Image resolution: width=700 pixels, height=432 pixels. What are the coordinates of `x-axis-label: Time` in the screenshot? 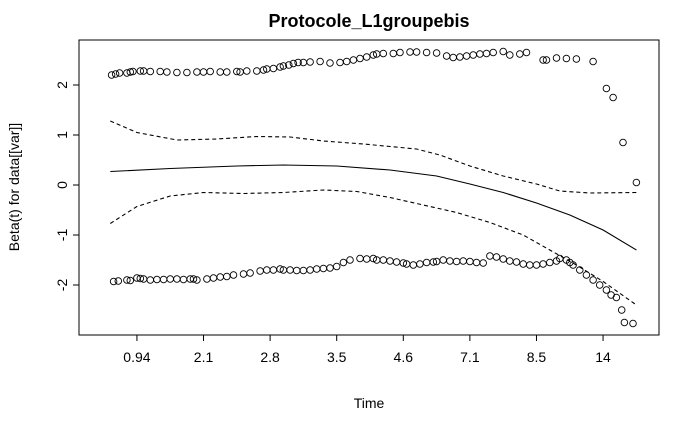 It's located at (369, 403).